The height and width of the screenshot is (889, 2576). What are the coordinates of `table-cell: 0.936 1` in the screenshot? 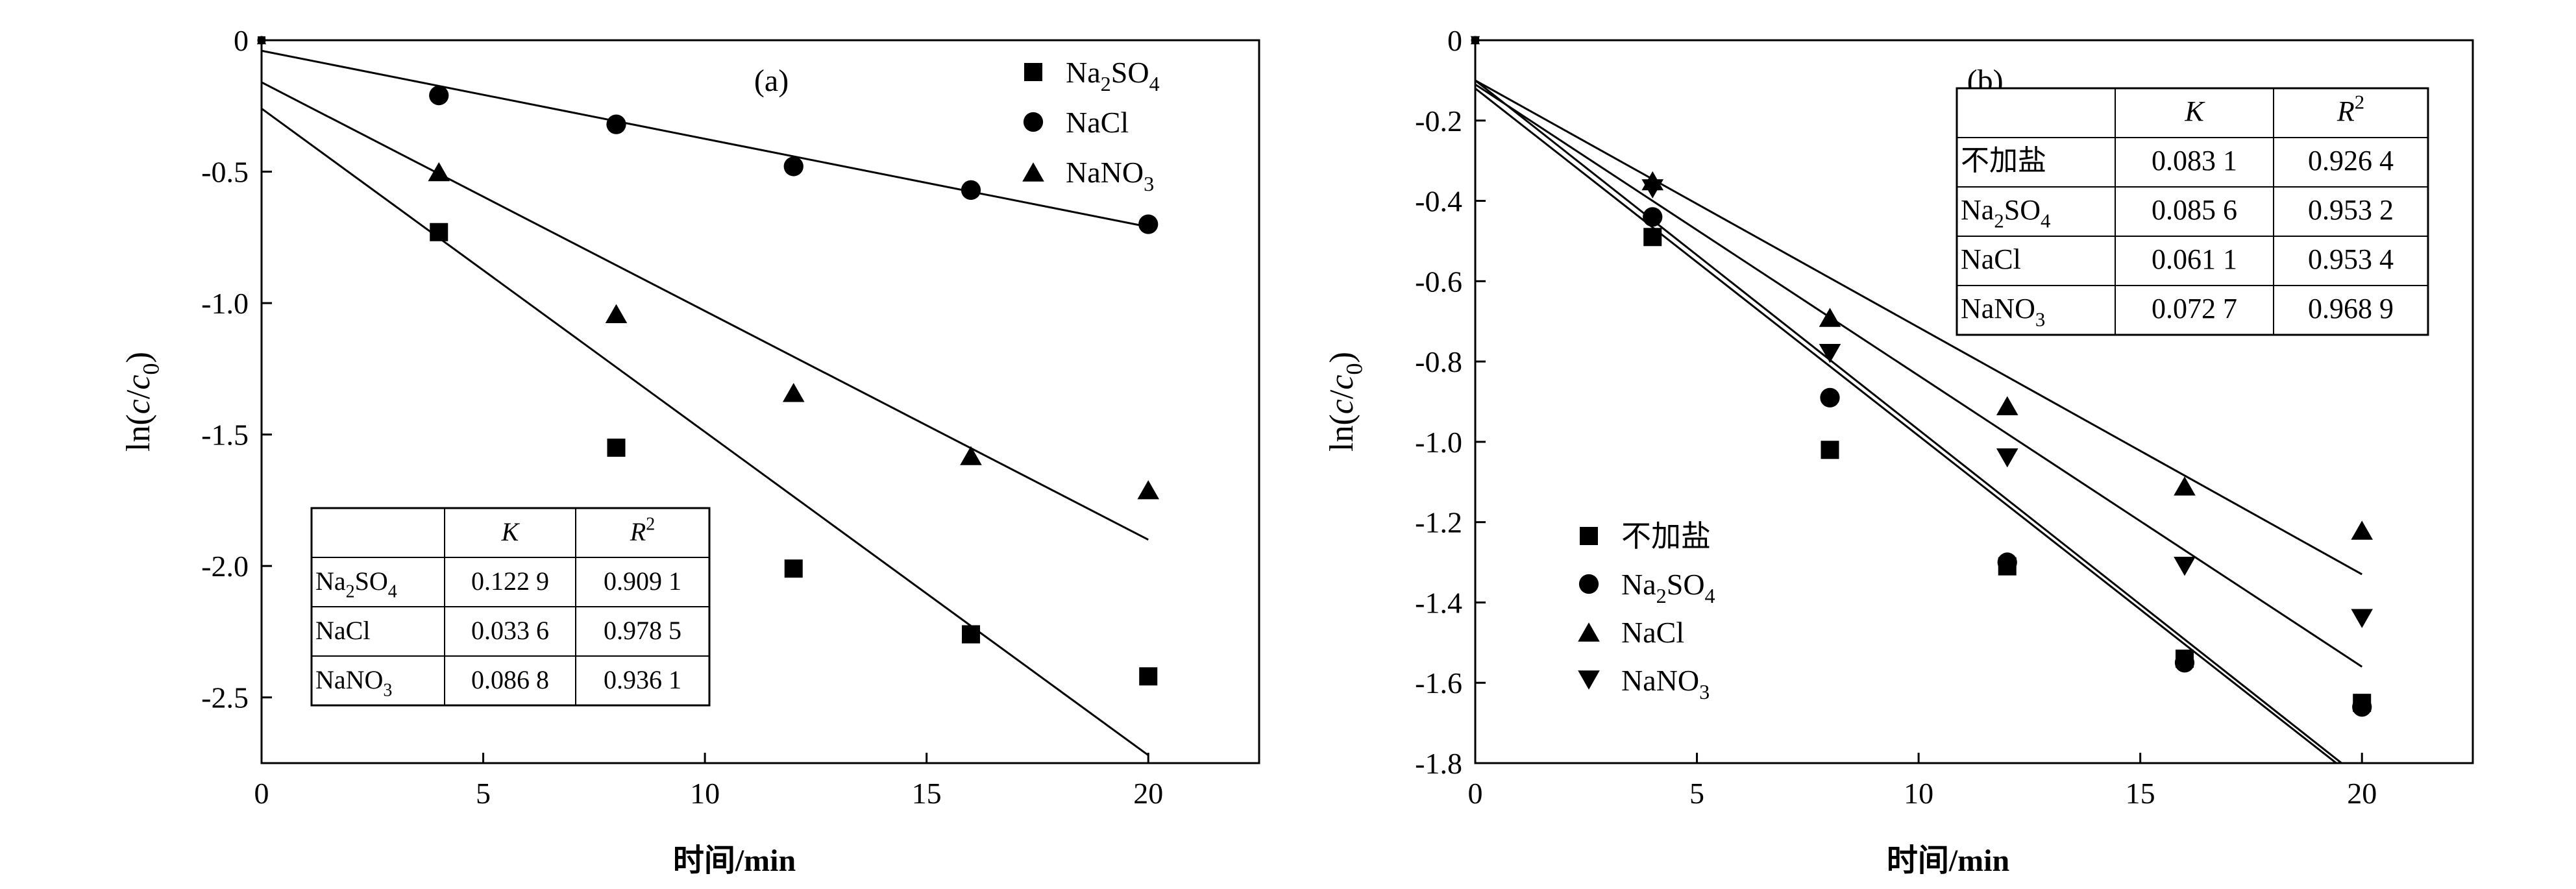 It's located at (642, 679).